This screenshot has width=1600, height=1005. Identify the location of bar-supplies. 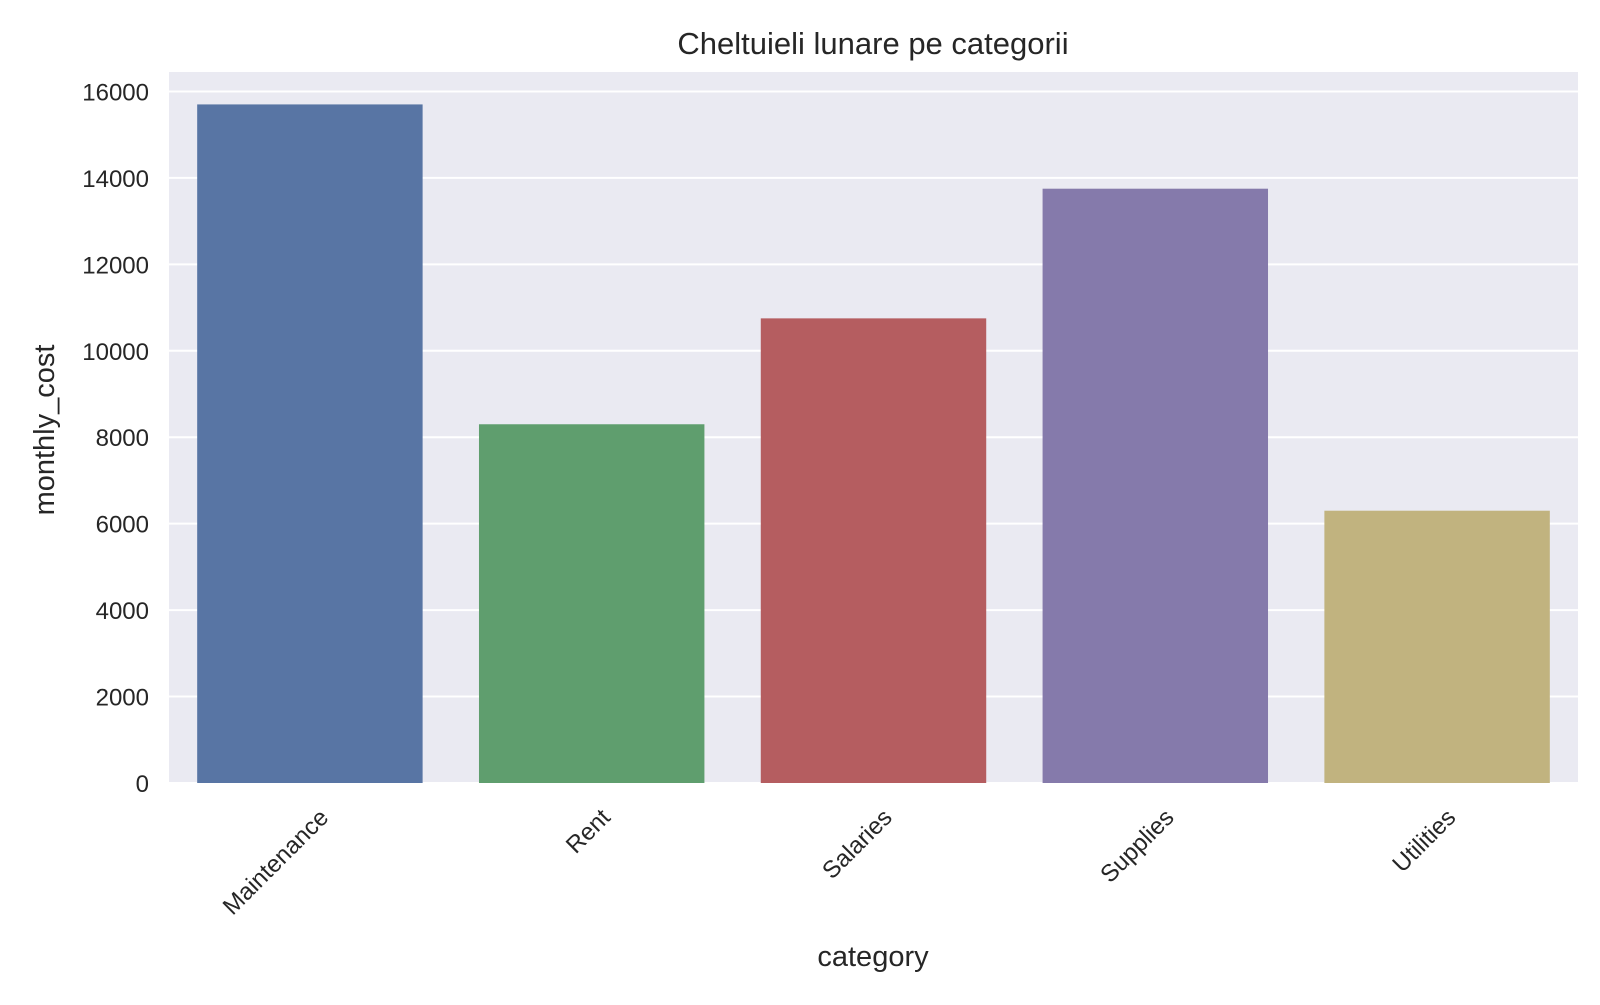
(1155, 485).